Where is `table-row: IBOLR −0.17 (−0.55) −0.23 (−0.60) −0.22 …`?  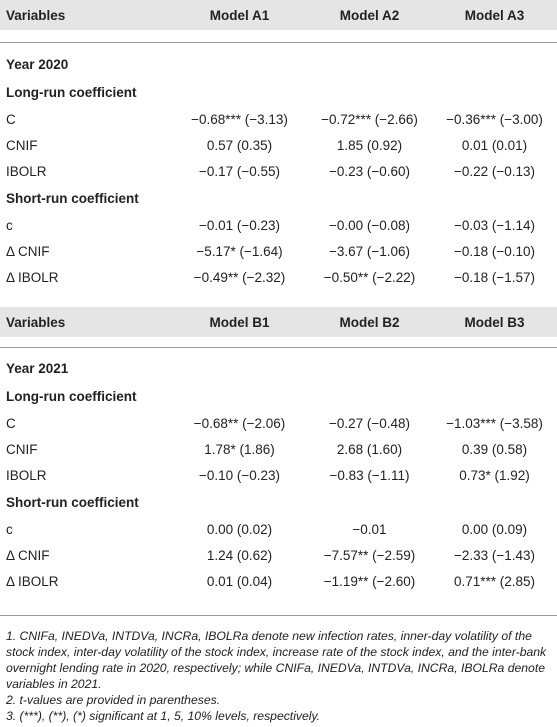
table-row: IBOLR −0.17 (−0.55) −0.23 (−0.60) −0.22 … is located at coordinates (271, 171).